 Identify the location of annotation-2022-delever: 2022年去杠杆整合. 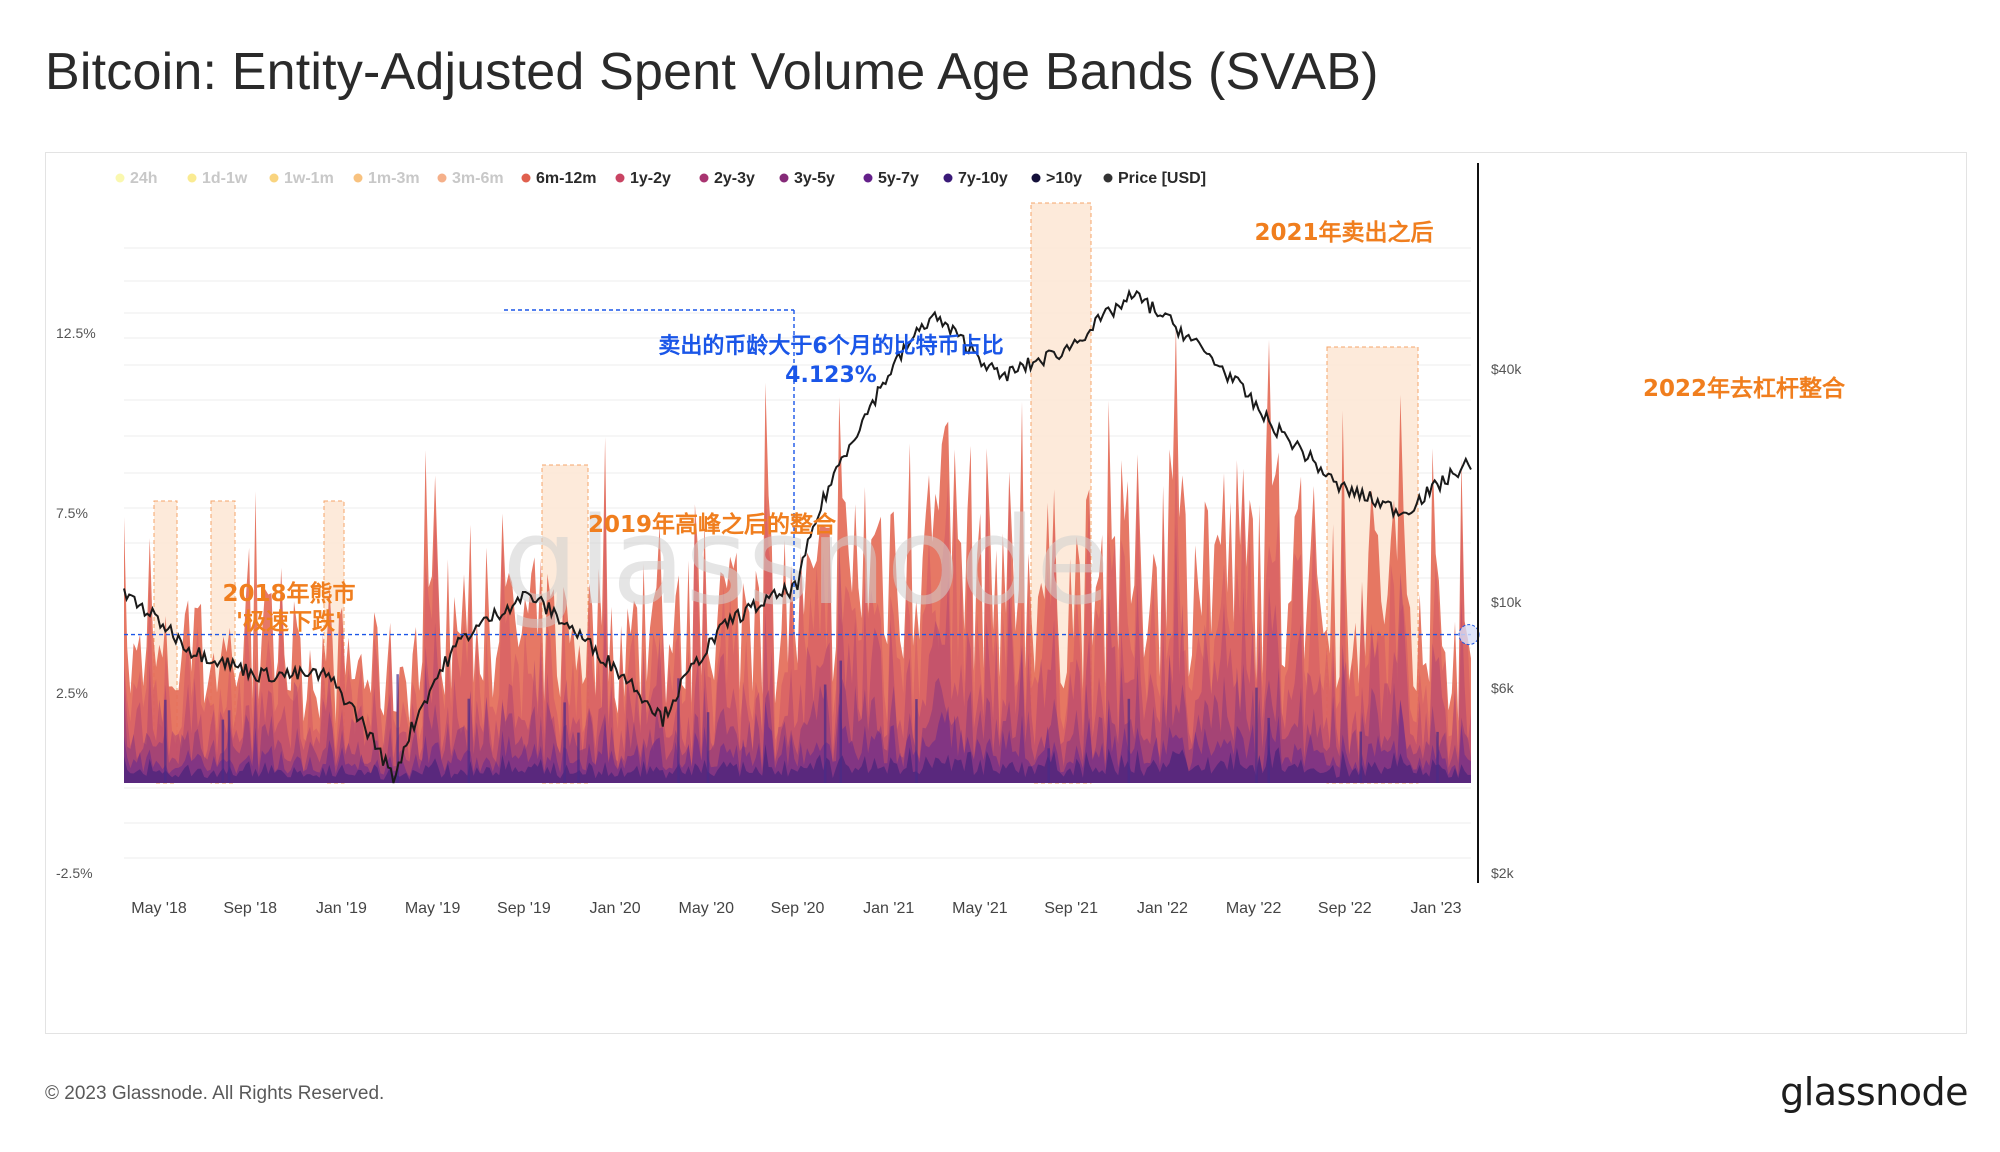
(1744, 388).